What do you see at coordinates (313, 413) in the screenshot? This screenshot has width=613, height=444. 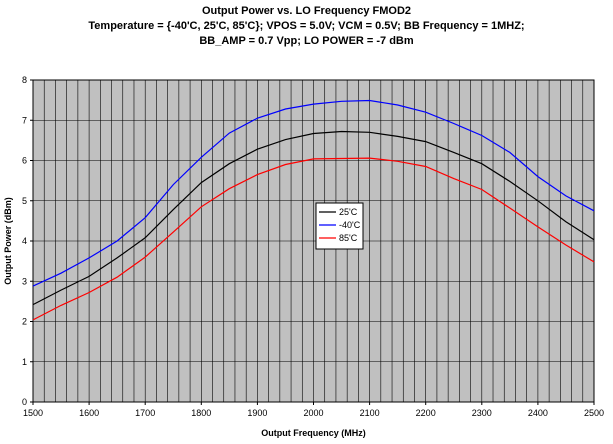 I see `x-tick-label: 2000` at bounding box center [313, 413].